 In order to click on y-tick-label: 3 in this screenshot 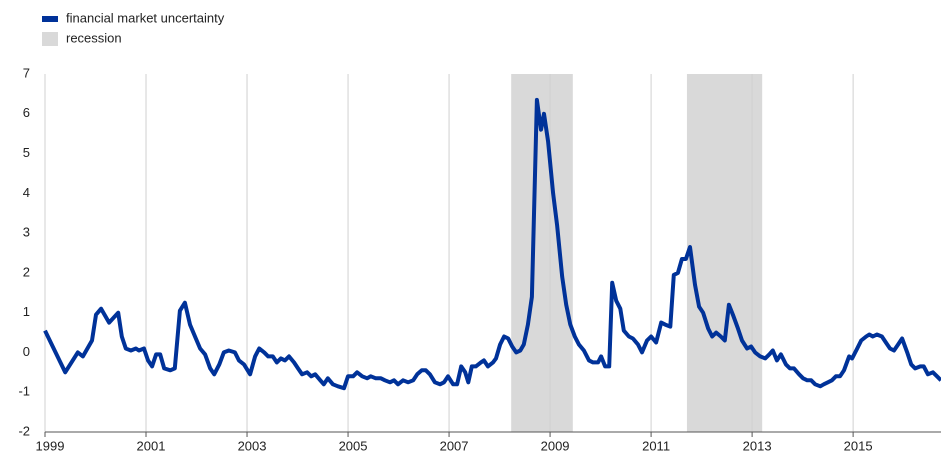, I will do `click(26, 232)`.